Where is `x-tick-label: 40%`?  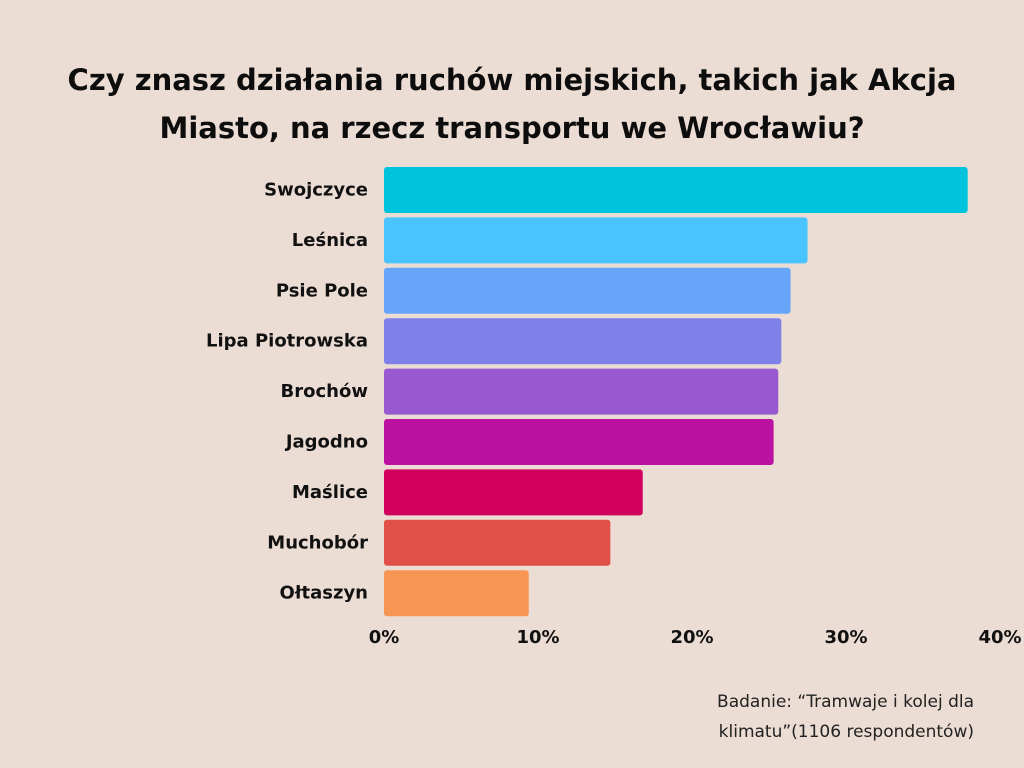
x-tick-label: 40% is located at coordinates (999, 637).